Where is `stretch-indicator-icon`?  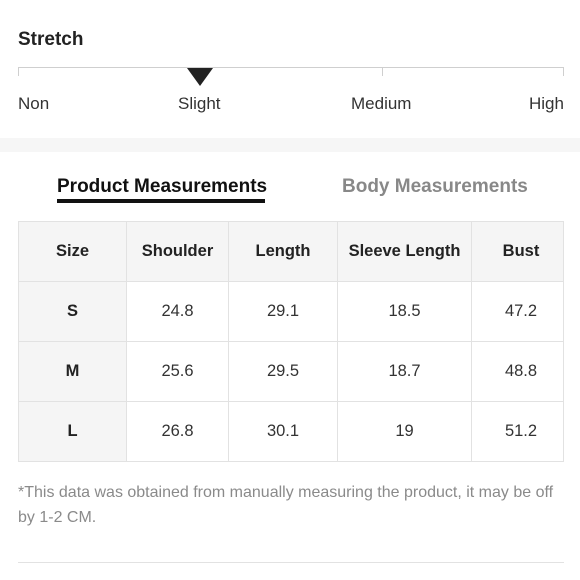 stretch-indicator-icon is located at coordinates (200, 77).